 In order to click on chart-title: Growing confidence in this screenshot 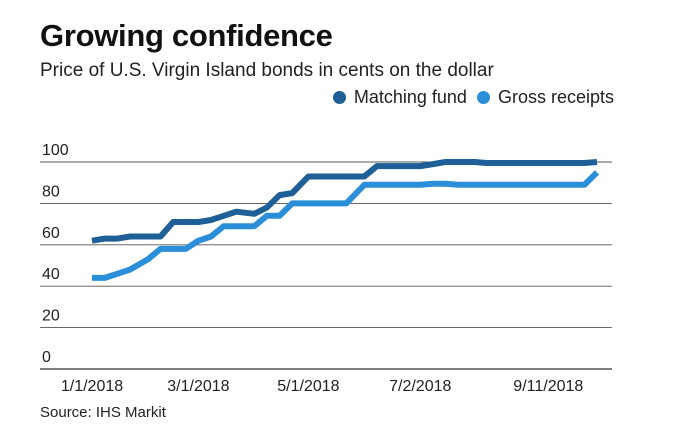, I will do `click(186, 35)`.